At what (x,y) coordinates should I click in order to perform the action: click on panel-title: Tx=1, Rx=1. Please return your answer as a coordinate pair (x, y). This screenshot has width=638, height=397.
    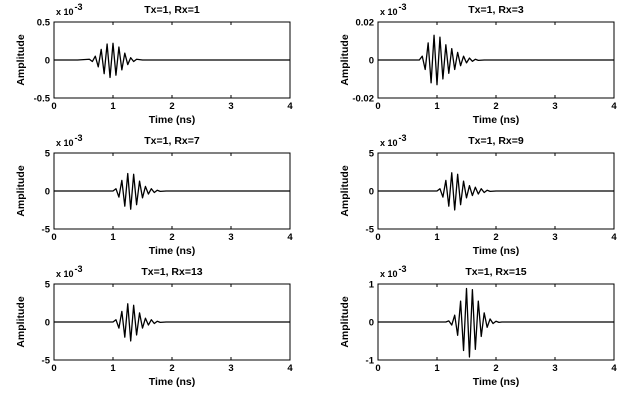
    Looking at the image, I should click on (172, 10).